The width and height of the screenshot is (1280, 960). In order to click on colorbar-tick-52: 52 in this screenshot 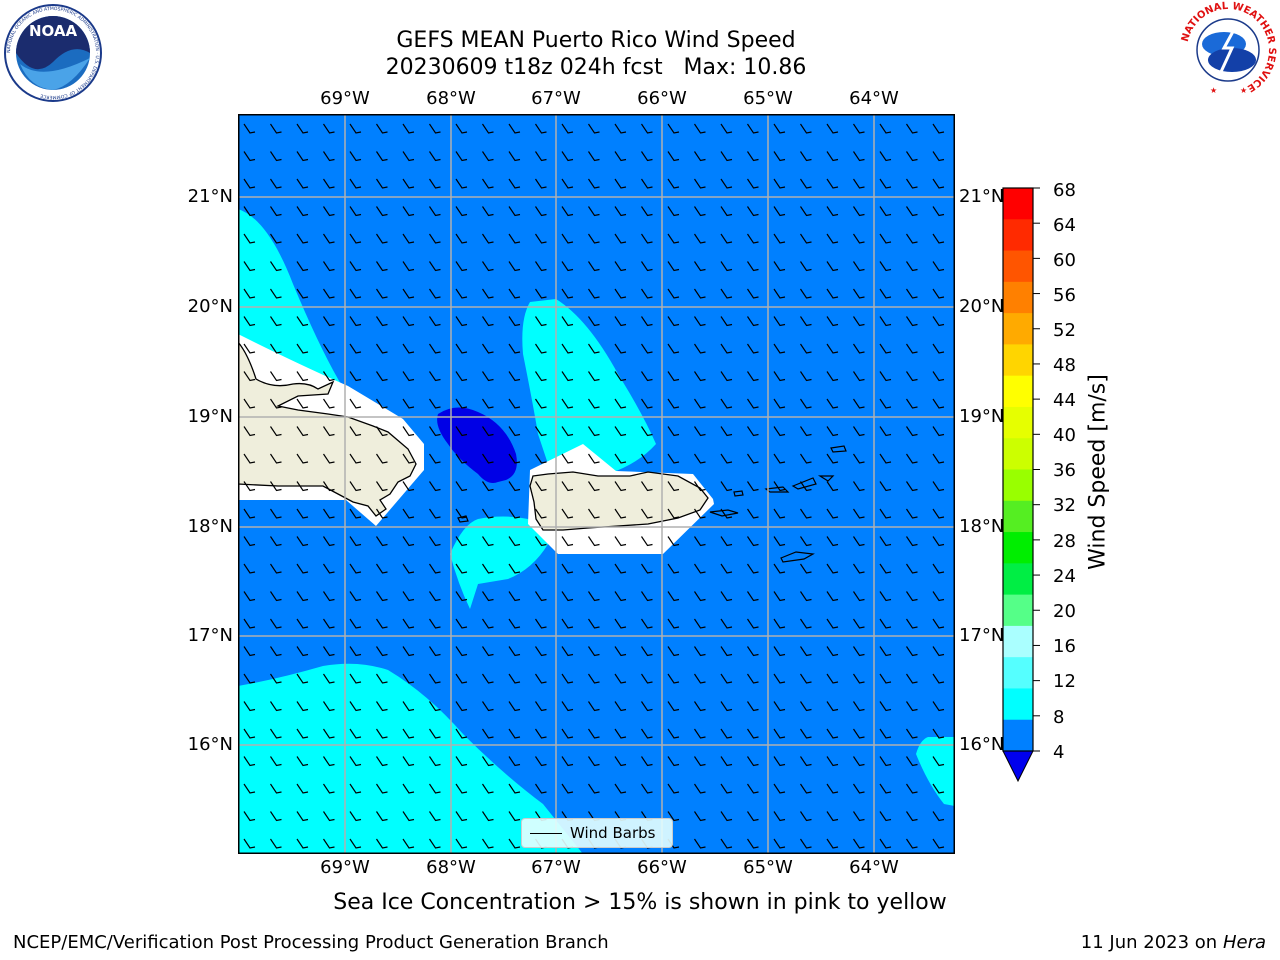, I will do `click(1064, 330)`.